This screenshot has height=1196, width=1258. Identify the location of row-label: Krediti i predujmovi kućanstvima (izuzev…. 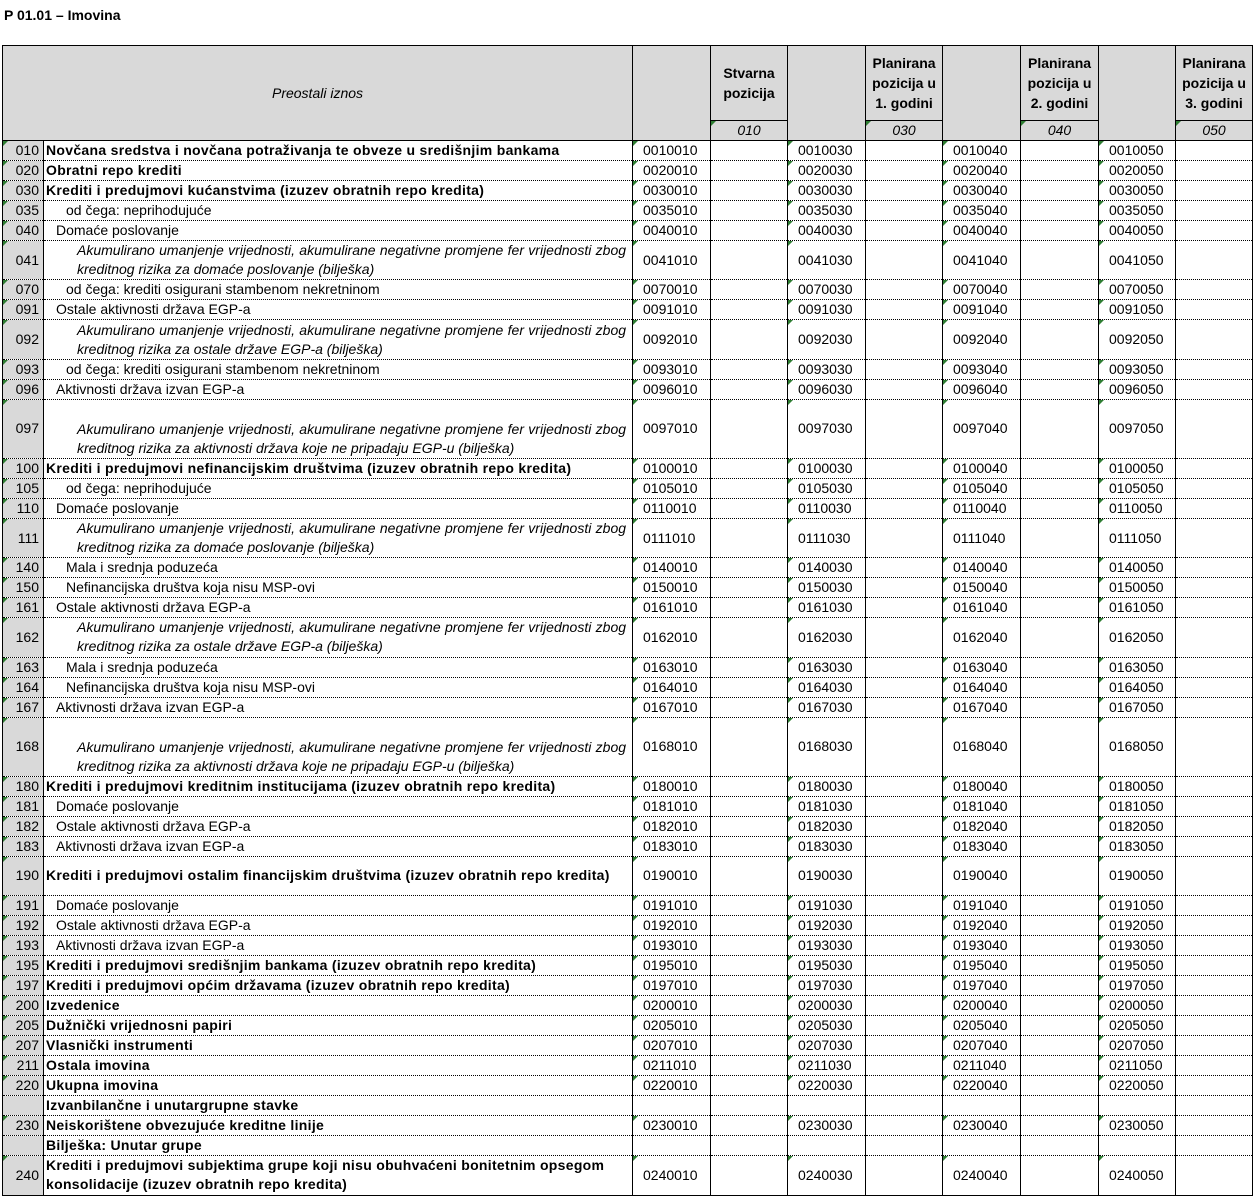
(338, 190).